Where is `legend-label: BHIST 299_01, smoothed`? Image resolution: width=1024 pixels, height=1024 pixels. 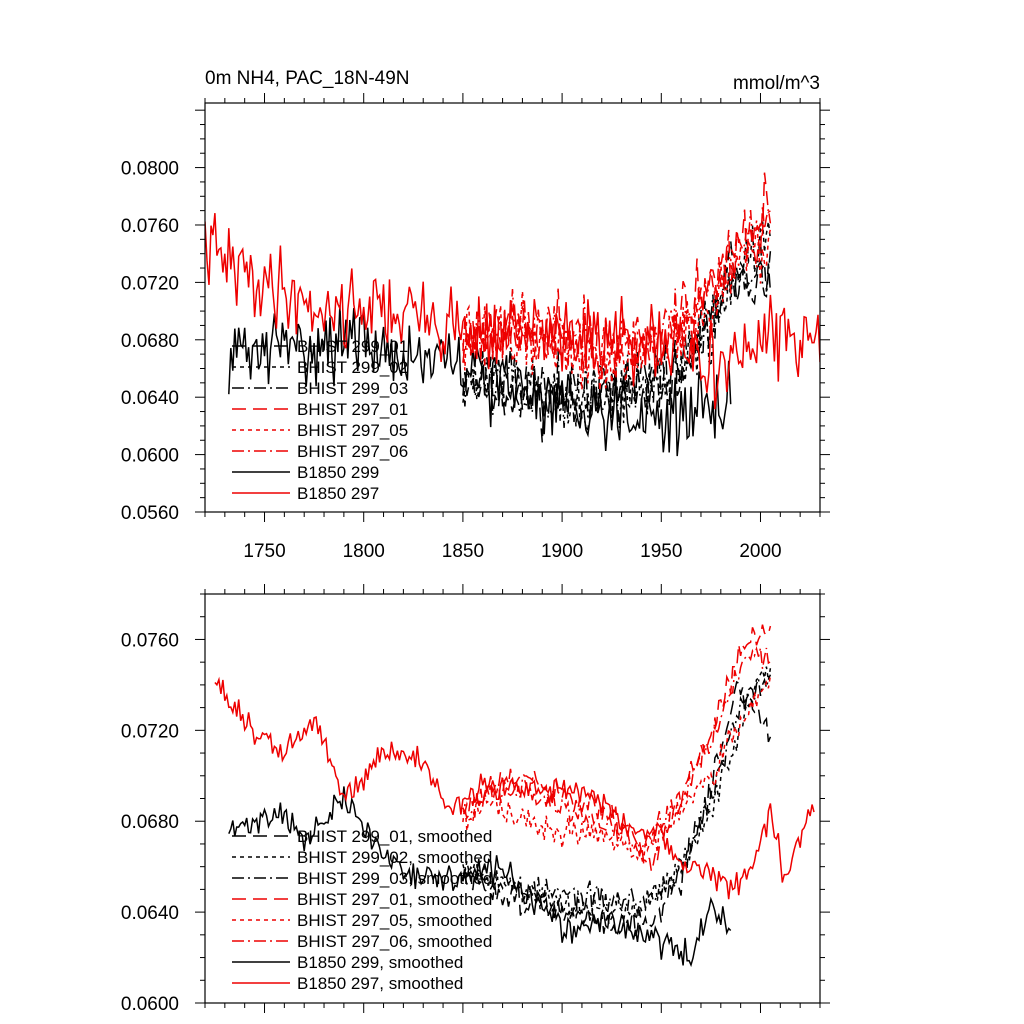 legend-label: BHIST 299_01, smoothed is located at coordinates (394, 836).